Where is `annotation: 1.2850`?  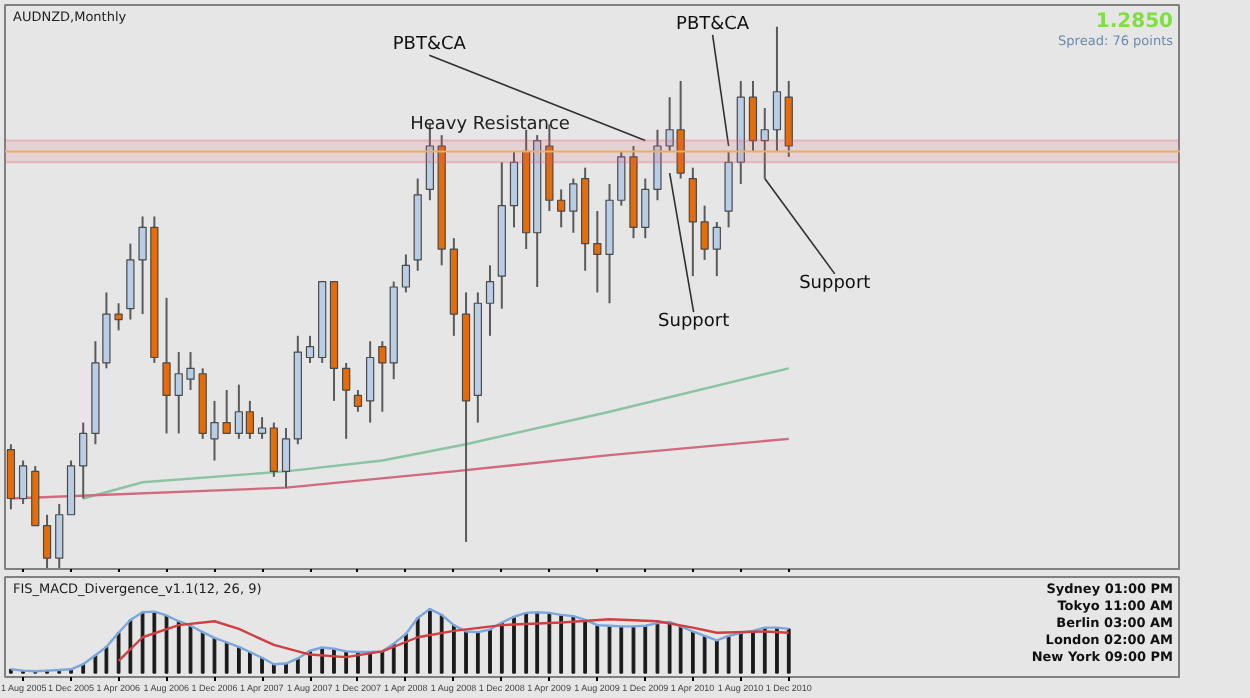 annotation: 1.2850 is located at coordinates (1134, 22).